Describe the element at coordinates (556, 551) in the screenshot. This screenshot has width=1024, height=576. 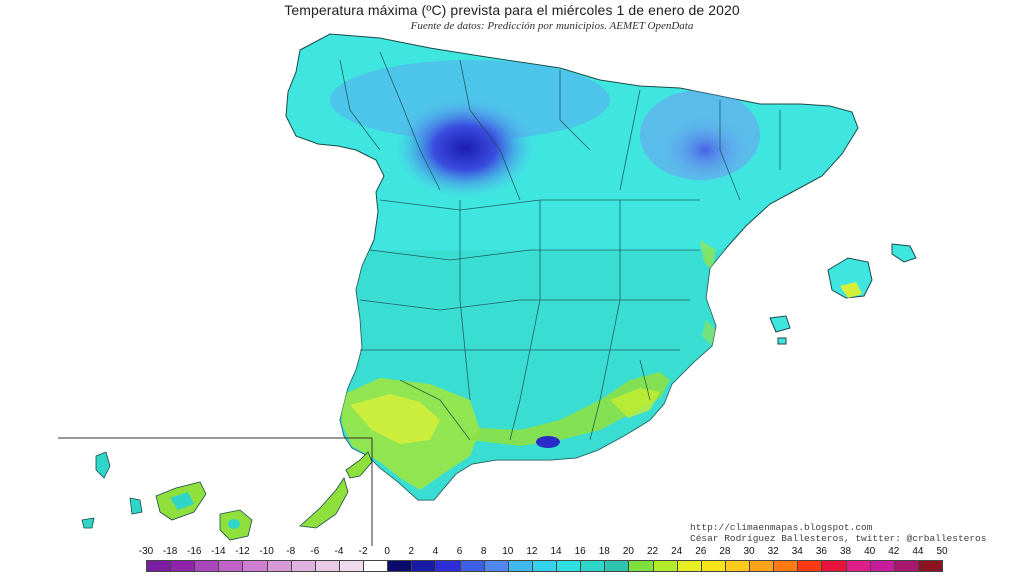
I see `legend-label: 14` at that location.